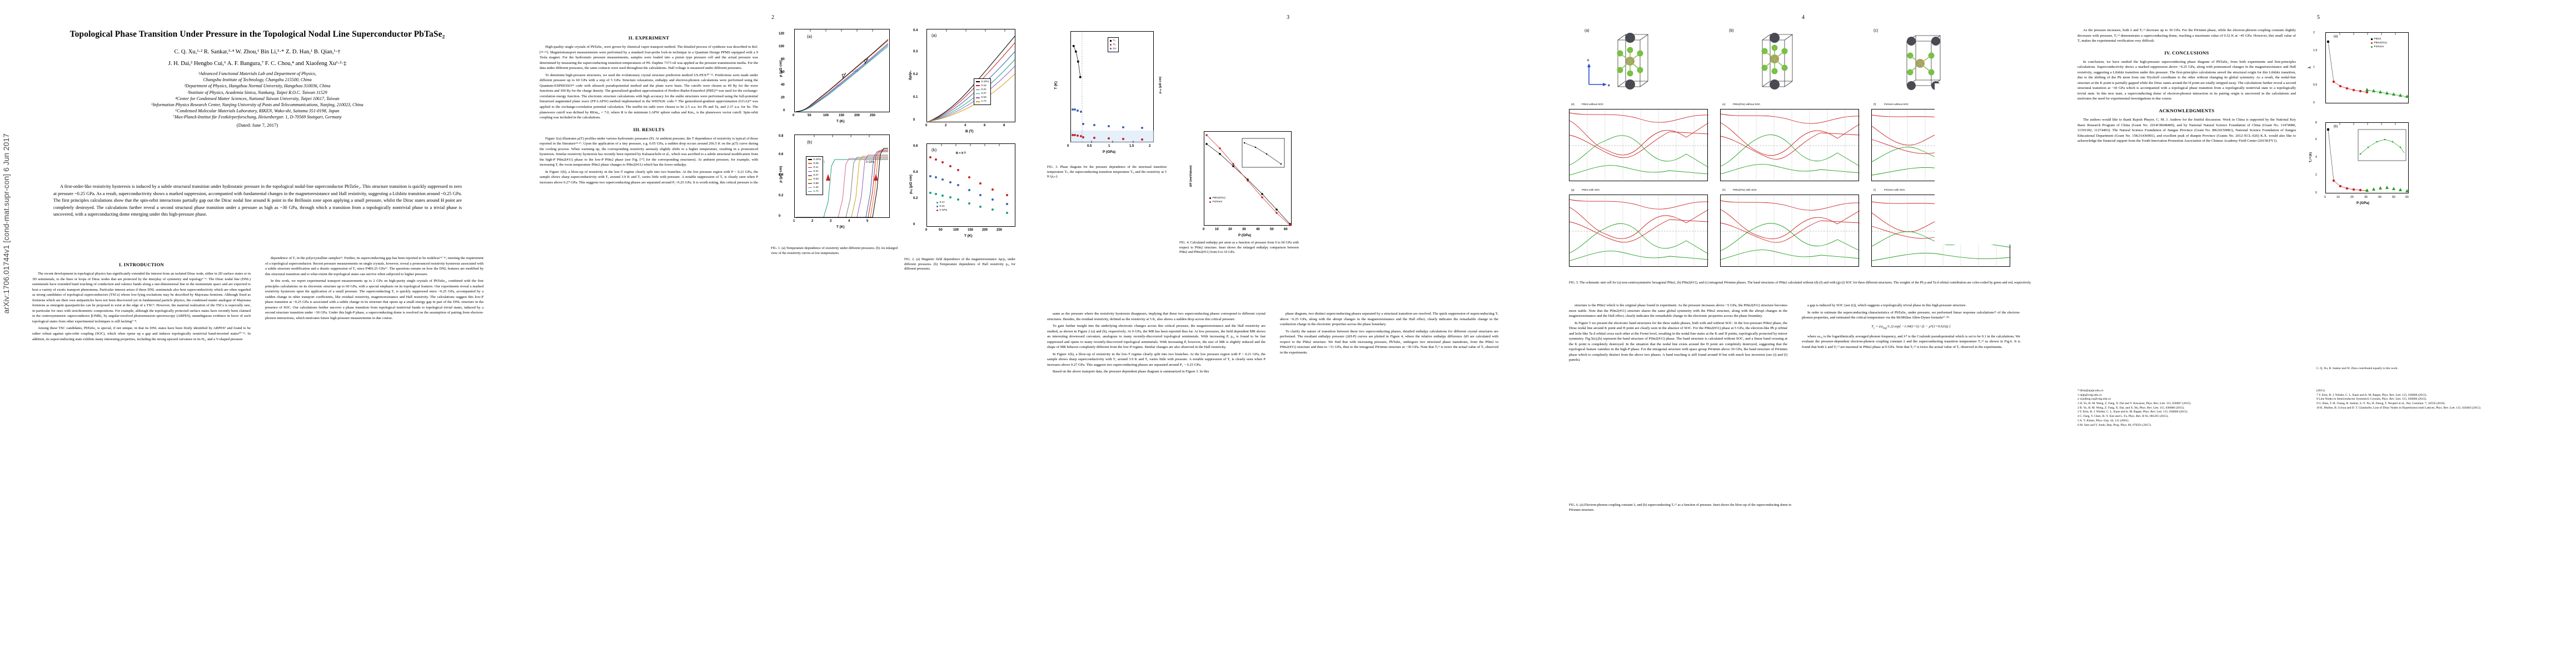 Image resolution: width=2576 pixels, height=667 pixels. Describe the element at coordinates (816, 191) in the screenshot. I see `legend-label: 1.71` at that location.